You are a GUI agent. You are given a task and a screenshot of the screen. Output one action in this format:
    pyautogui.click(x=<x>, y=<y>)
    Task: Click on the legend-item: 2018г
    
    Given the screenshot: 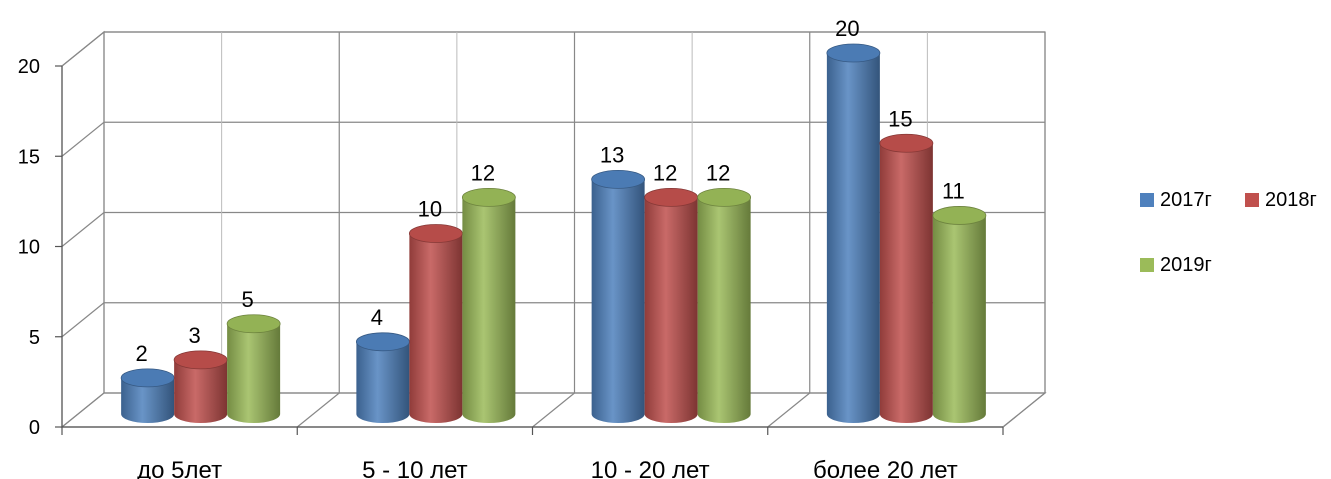 What is the action you would take?
    pyautogui.click(x=1281, y=200)
    